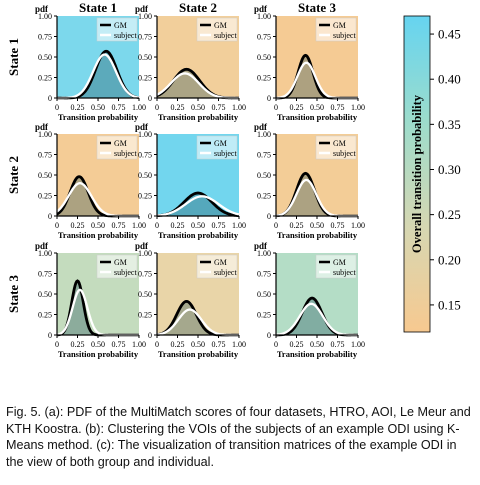 The width and height of the screenshot is (480, 485). What do you see at coordinates (449, 214) in the screenshot?
I see `colorbar-tick-label: 0.25` at bounding box center [449, 214].